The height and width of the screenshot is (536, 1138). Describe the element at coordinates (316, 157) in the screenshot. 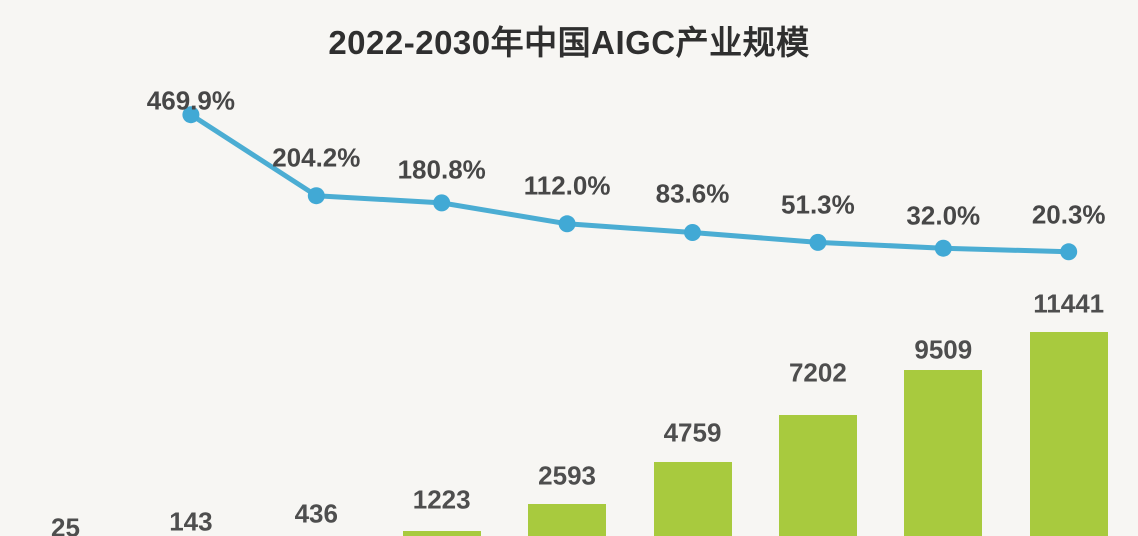

I see `growth-rate-label-2024: 204.2%` at that location.